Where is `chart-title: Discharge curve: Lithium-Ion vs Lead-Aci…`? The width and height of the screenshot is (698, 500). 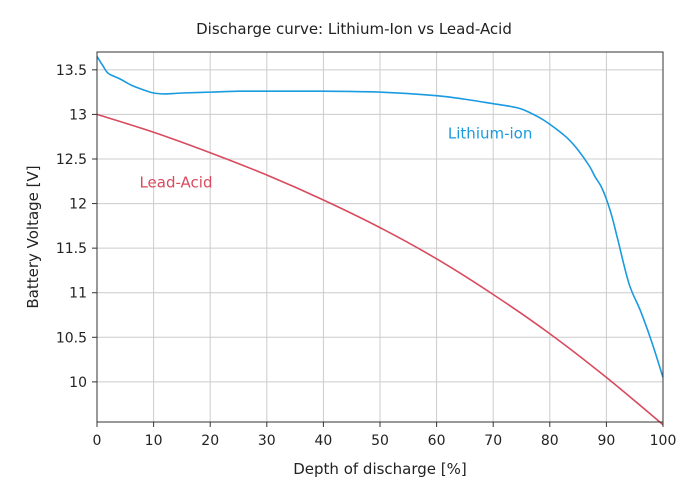
chart-title: Discharge curve: Lithium-Ion vs Lead-Aci… is located at coordinates (354, 29).